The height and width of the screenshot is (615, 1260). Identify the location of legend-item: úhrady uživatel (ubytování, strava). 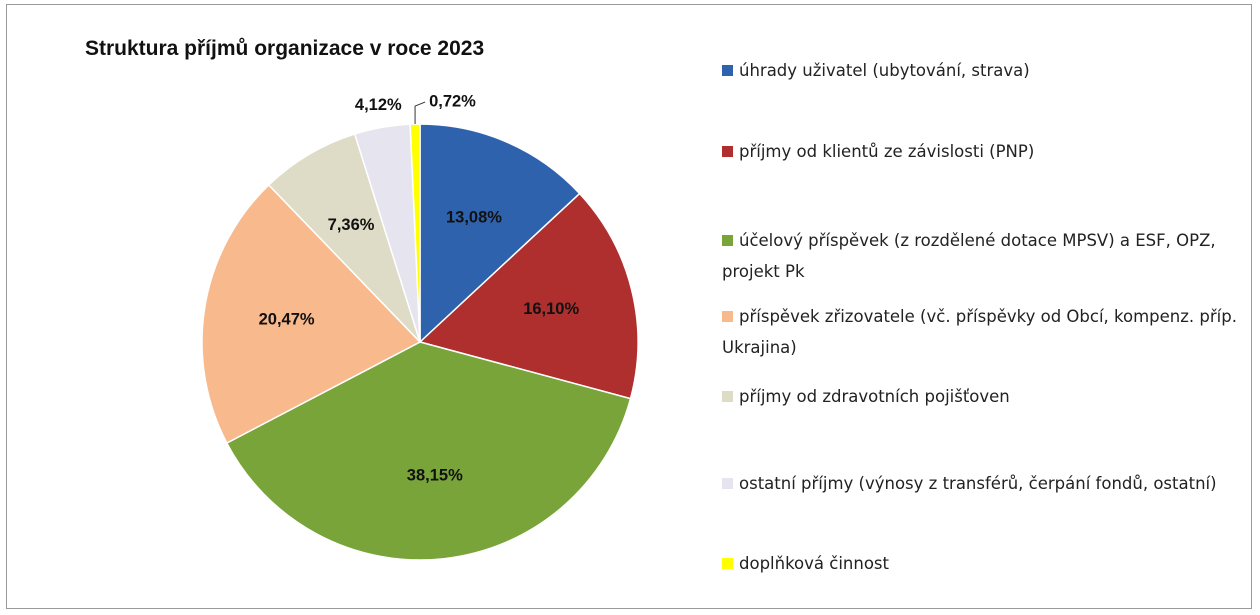
(982, 70).